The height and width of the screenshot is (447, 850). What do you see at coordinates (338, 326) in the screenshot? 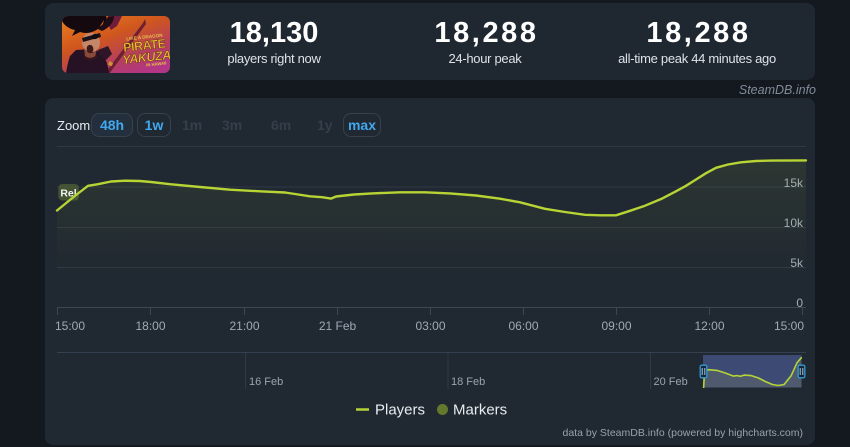
I see `svg-text: 21 Feb` at bounding box center [338, 326].